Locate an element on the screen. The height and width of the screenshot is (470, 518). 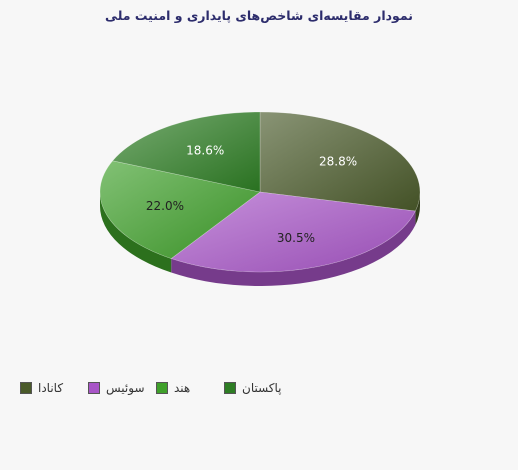
pie-sides is located at coordinates (260, 239).